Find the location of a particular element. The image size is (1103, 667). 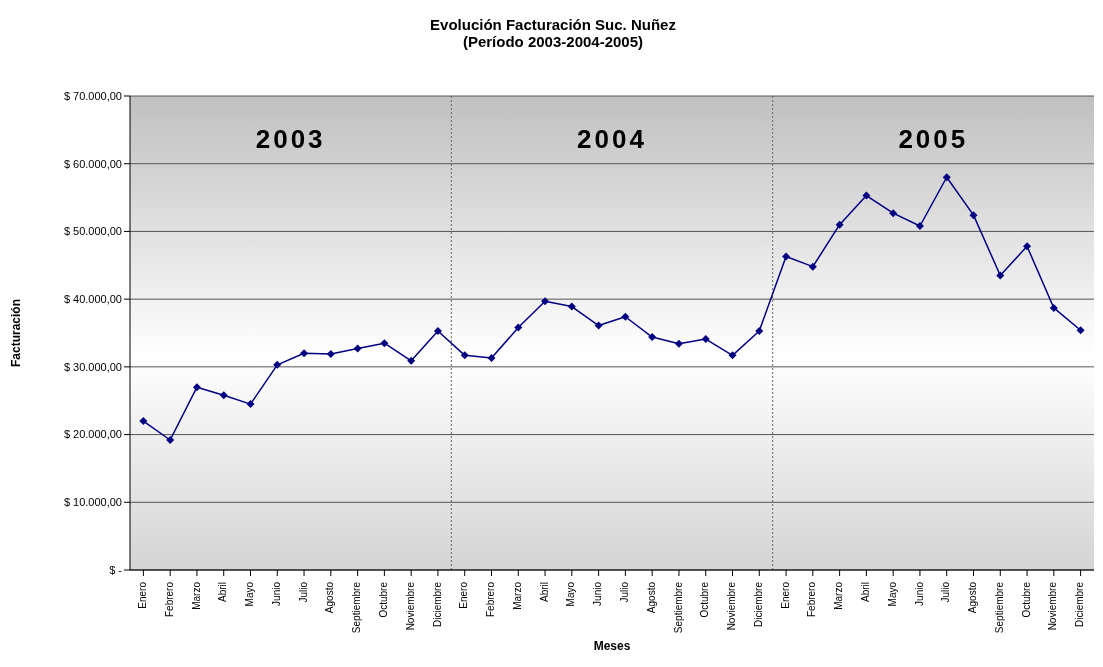

y-tick-label: $ 30.000,00 is located at coordinates (92, 366).